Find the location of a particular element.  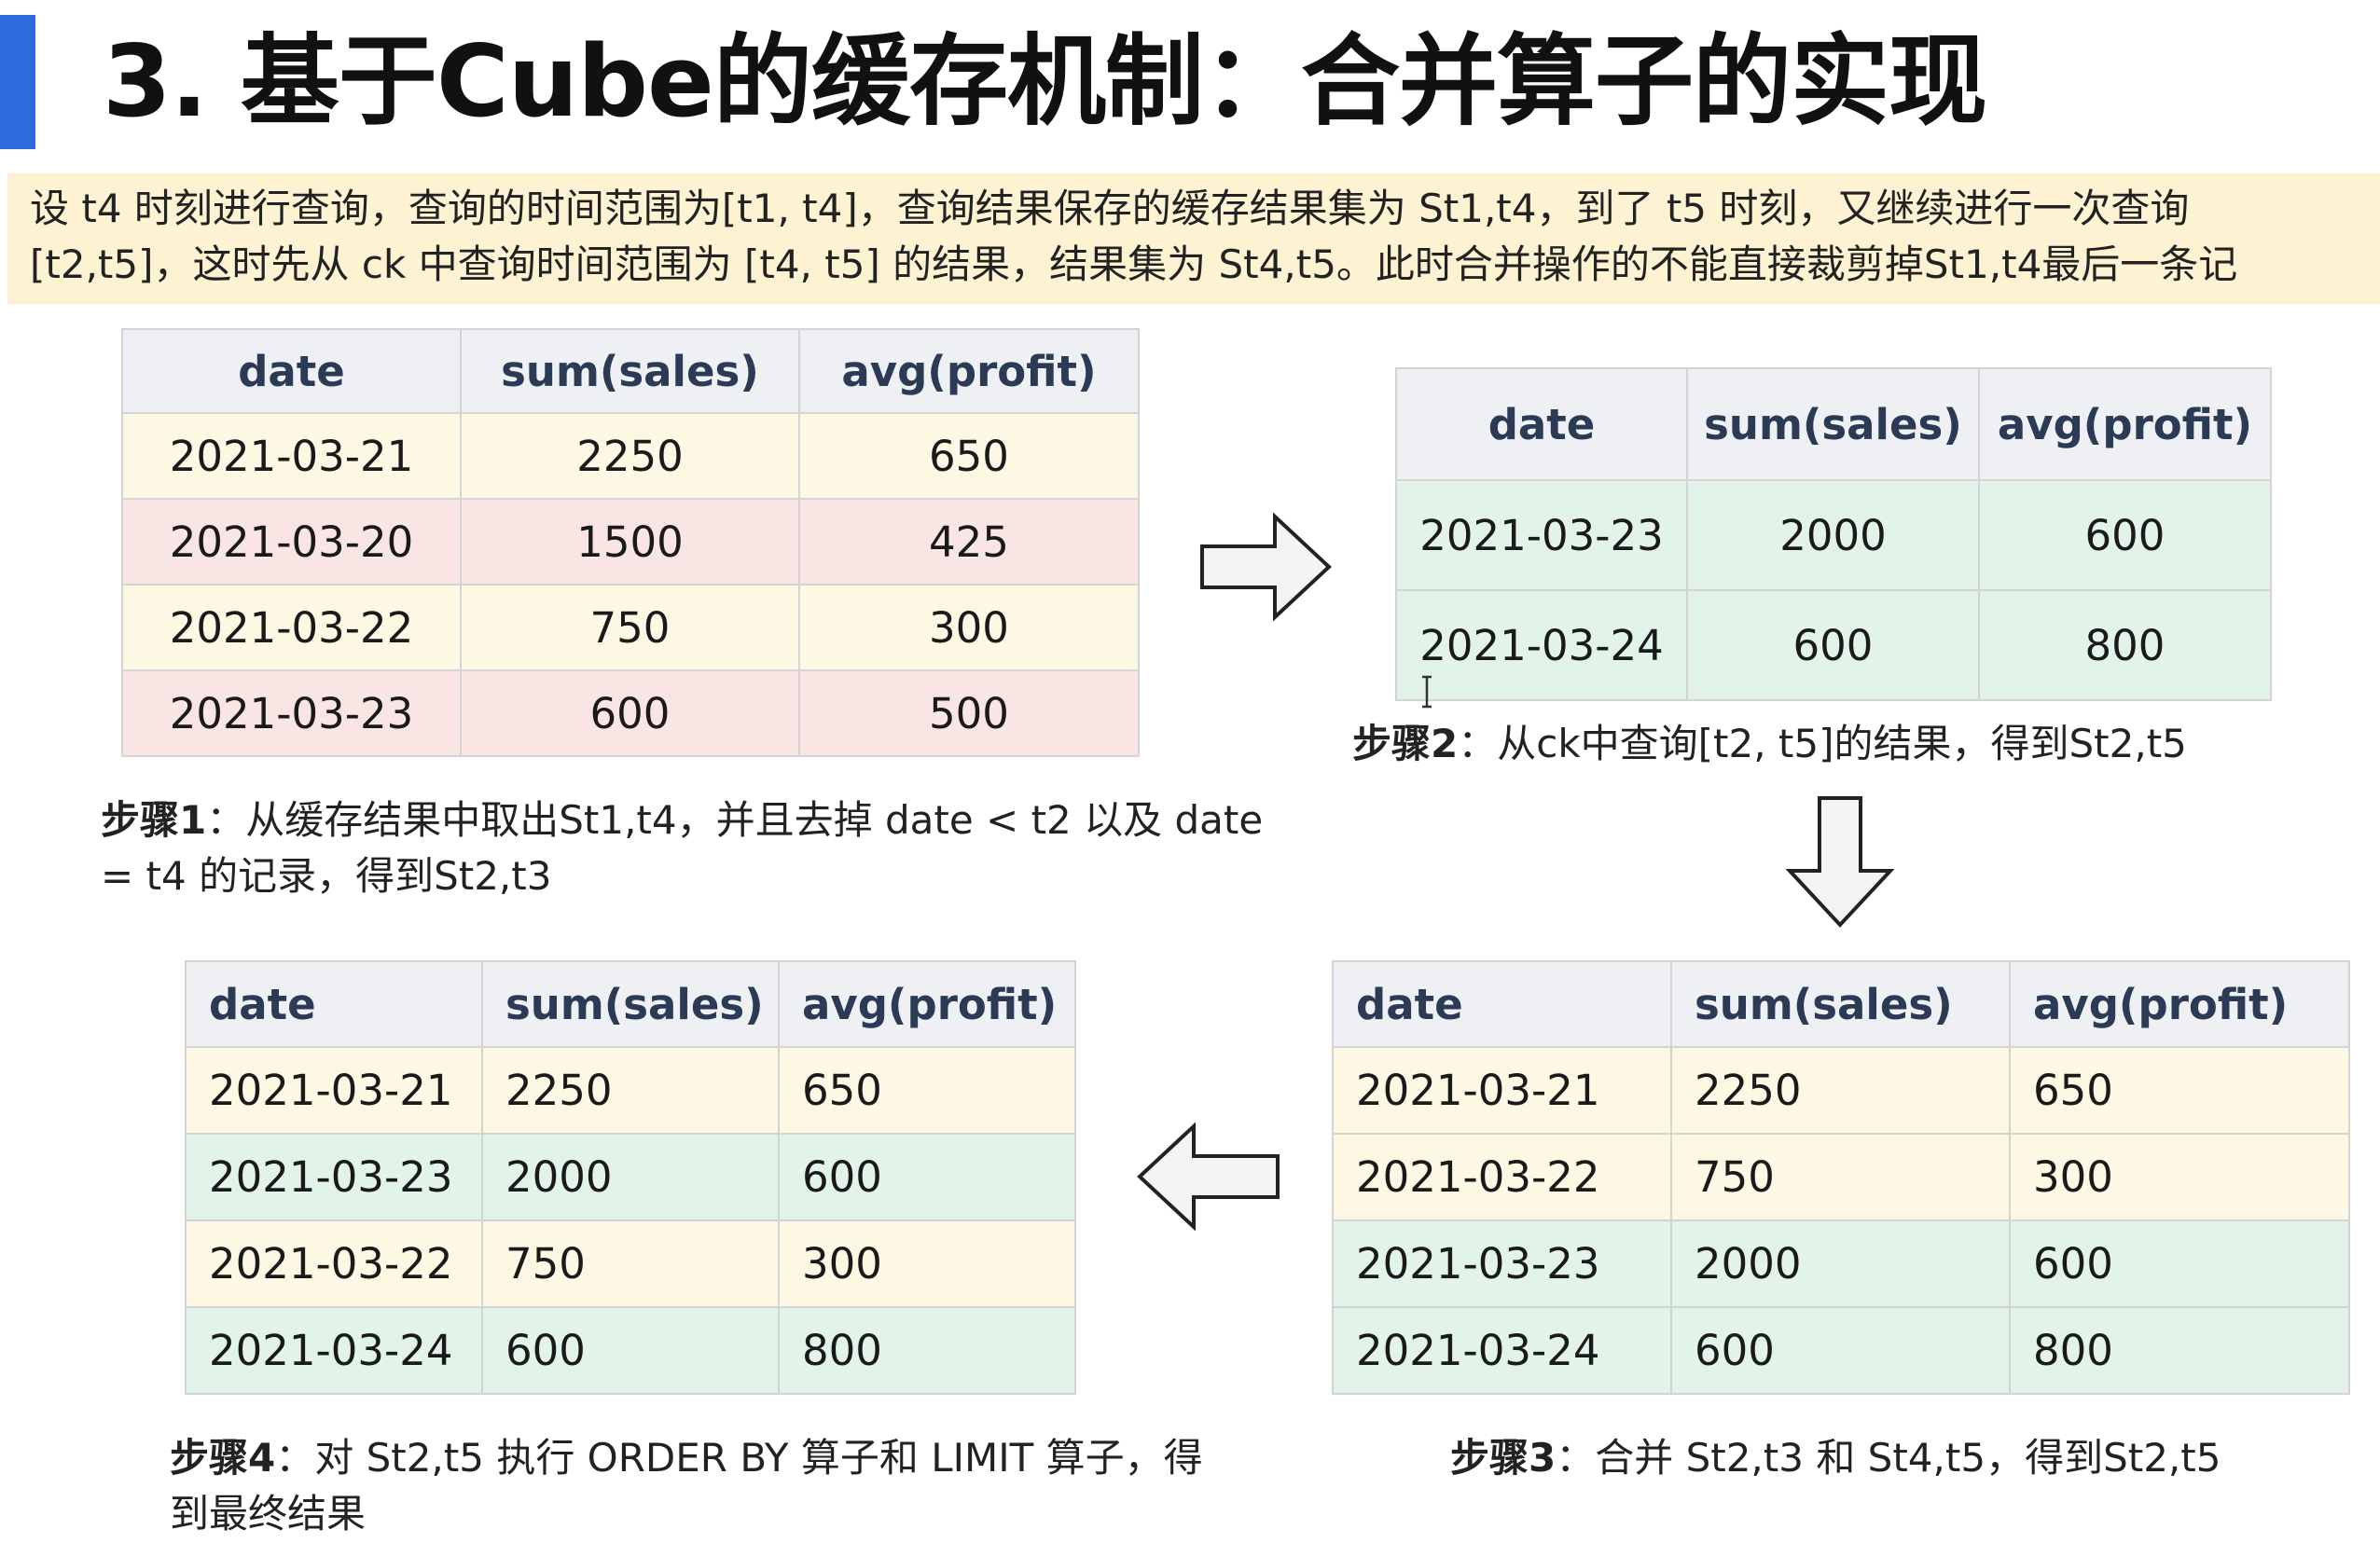

step2-caption: 步骤2：从ck中查询[t2, t5]的结果，得到St2,t5 is located at coordinates (1769, 744).